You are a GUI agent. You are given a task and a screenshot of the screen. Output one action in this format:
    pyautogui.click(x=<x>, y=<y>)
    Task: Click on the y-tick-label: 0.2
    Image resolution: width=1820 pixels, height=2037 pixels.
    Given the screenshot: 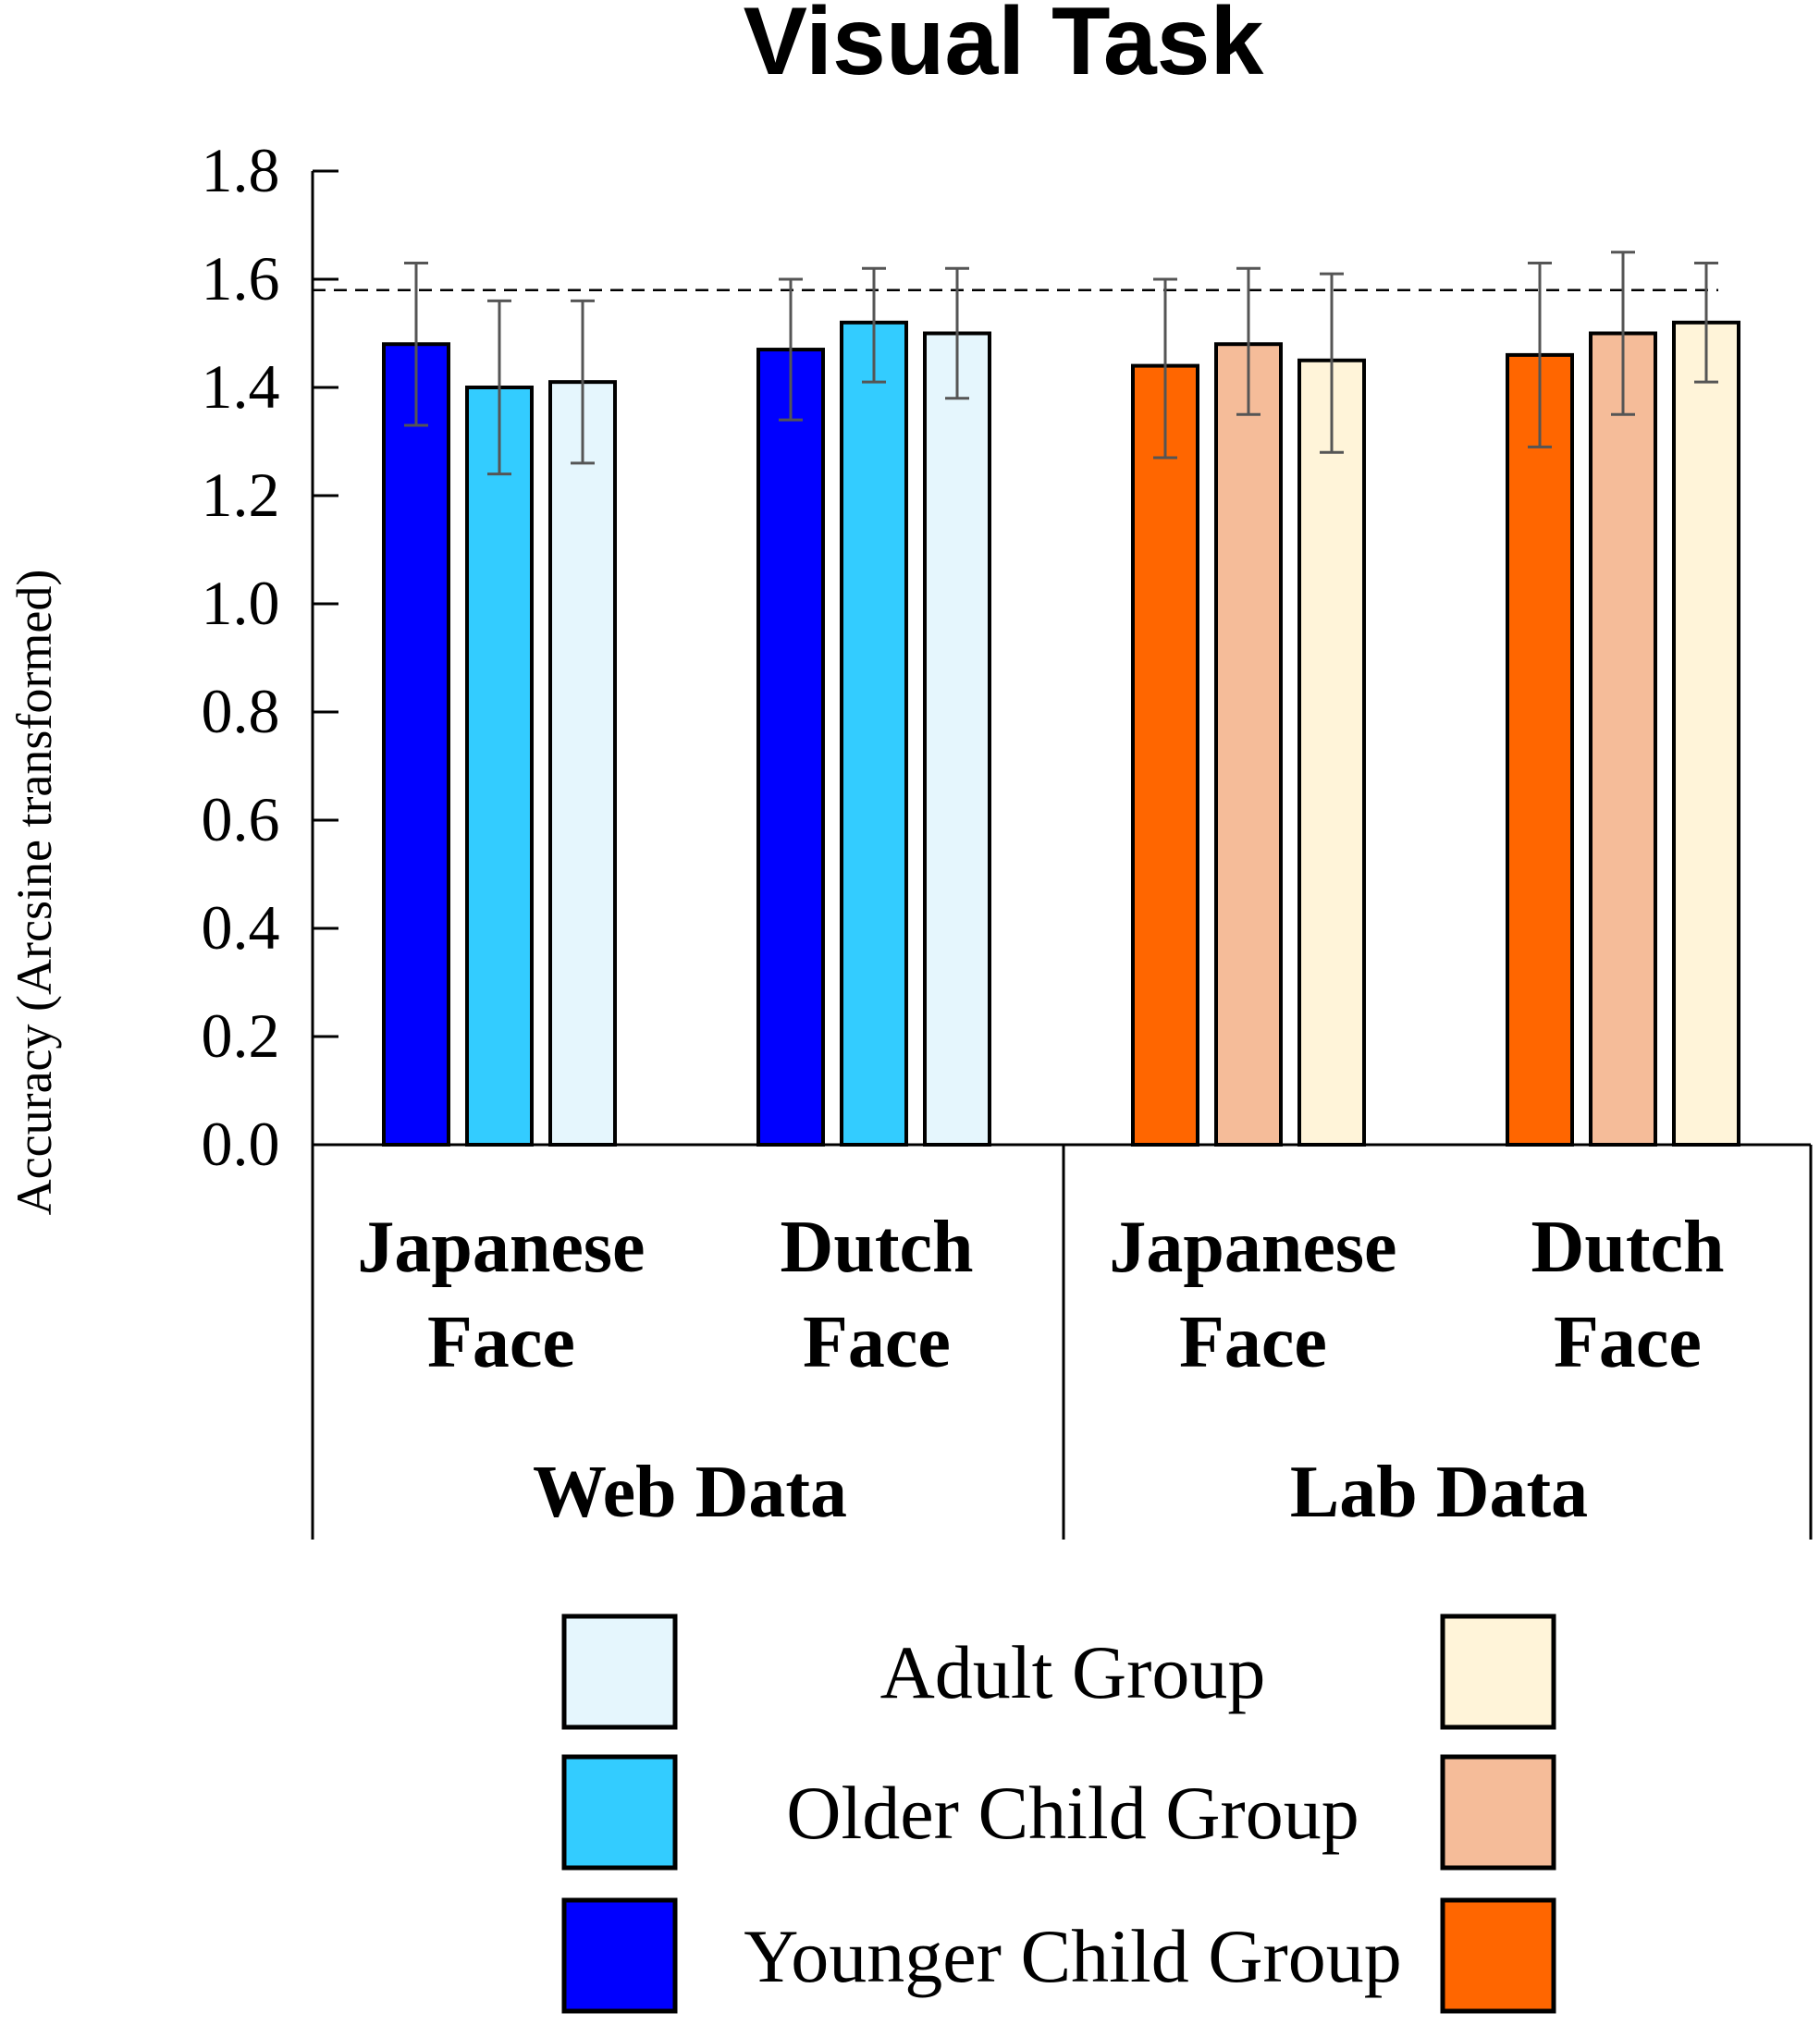 What is the action you would take?
    pyautogui.click(x=241, y=1035)
    